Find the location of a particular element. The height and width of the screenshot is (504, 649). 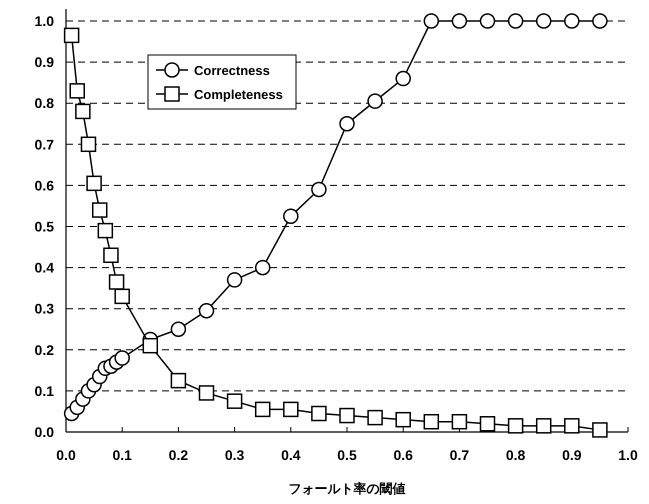

x-tick-label: 0.4 is located at coordinates (291, 455).